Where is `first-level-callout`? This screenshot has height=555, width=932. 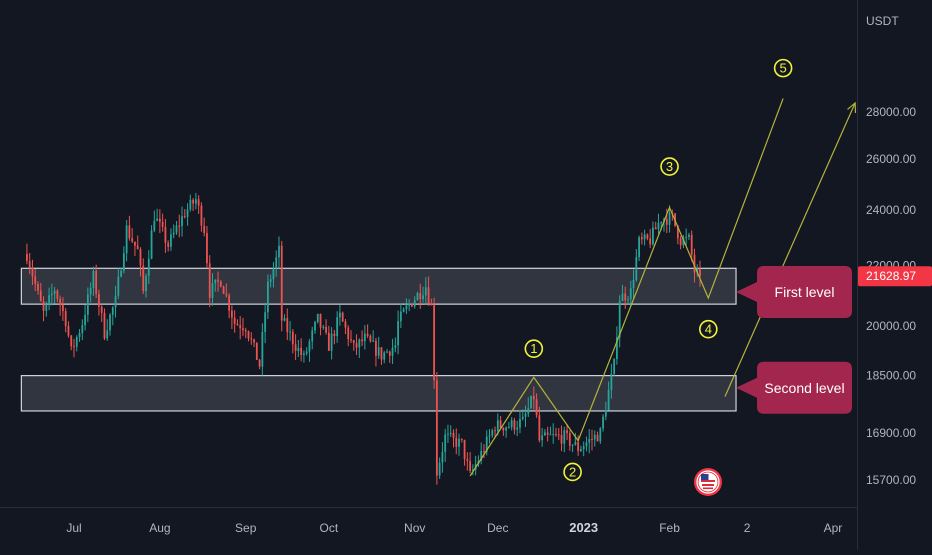 first-level-callout is located at coordinates (794, 291).